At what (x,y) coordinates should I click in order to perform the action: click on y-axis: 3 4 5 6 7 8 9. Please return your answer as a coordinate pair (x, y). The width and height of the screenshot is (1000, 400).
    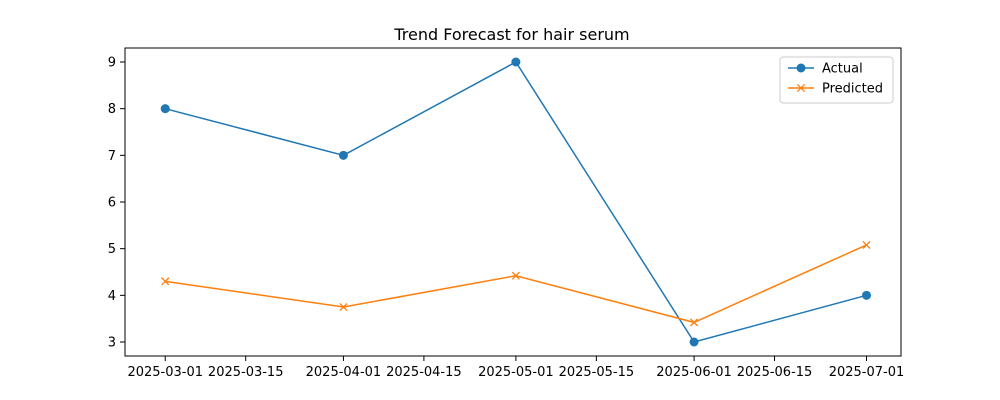
    Looking at the image, I should click on (116, 203).